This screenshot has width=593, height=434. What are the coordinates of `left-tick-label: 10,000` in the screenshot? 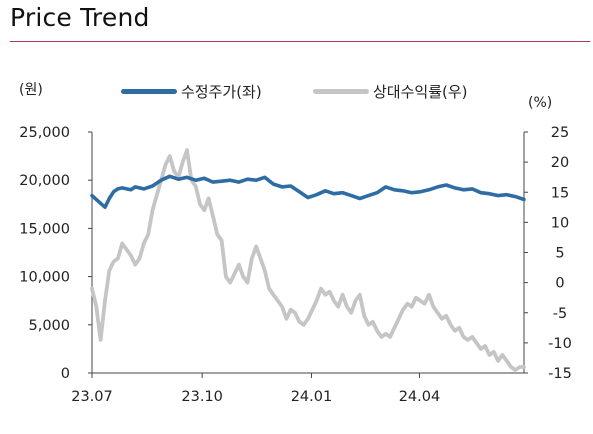 It's located at (44, 278).